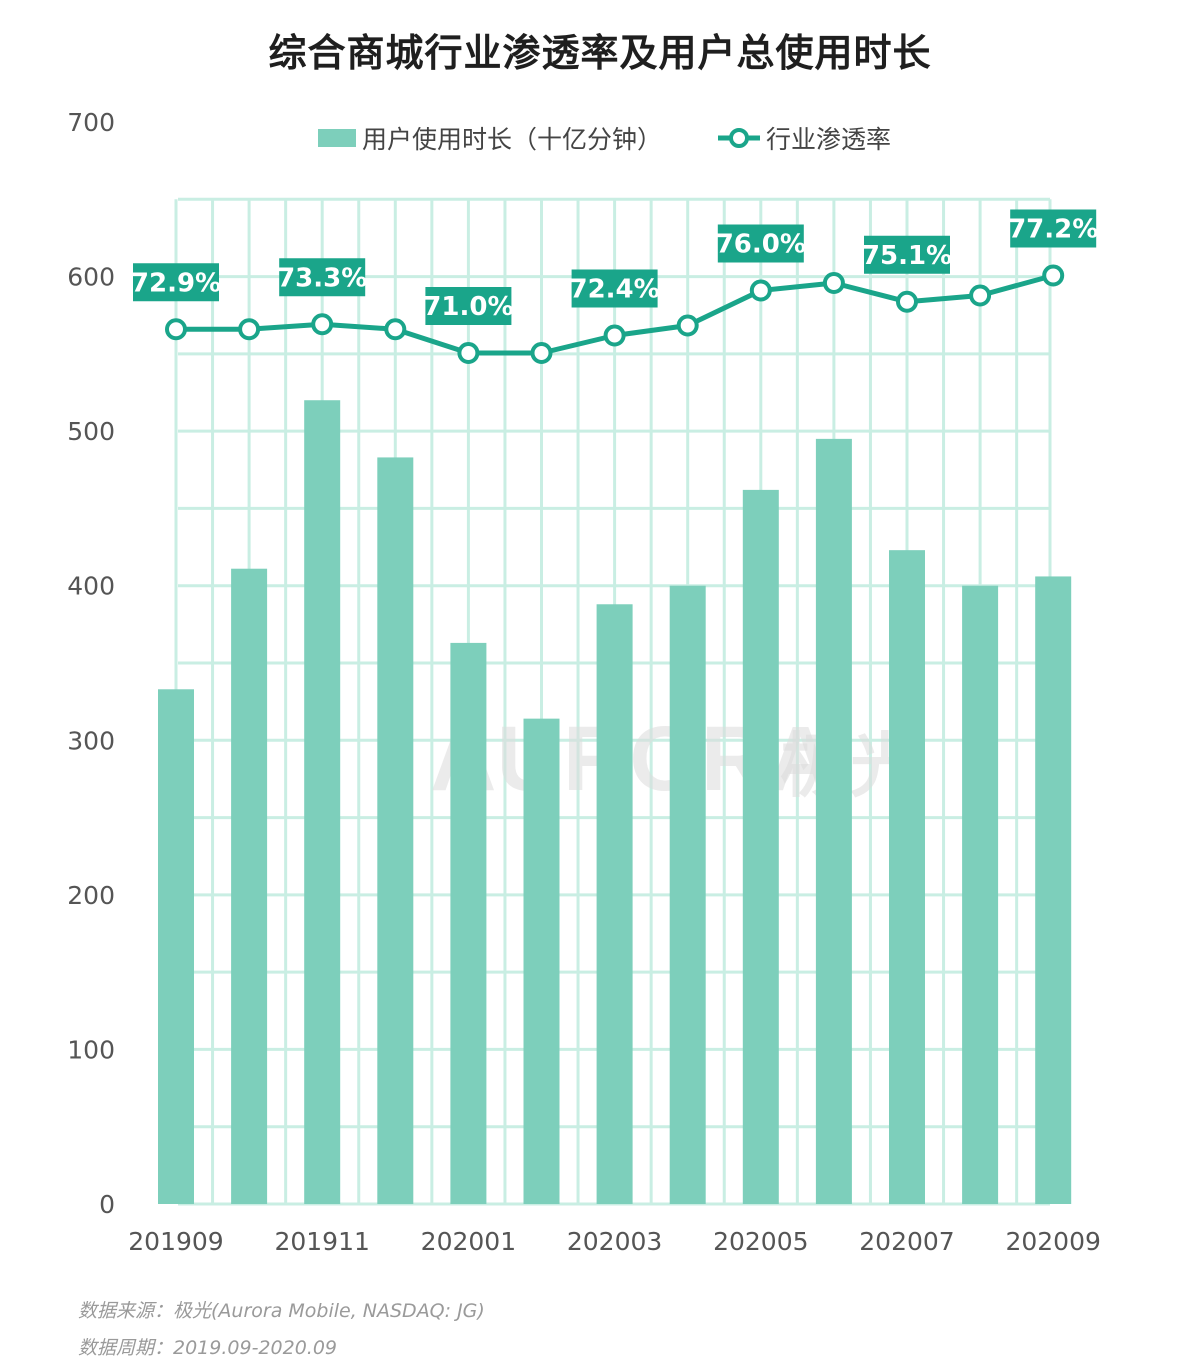  What do you see at coordinates (91, 1049) in the screenshot?
I see `y-tick-label: 100` at bounding box center [91, 1049].